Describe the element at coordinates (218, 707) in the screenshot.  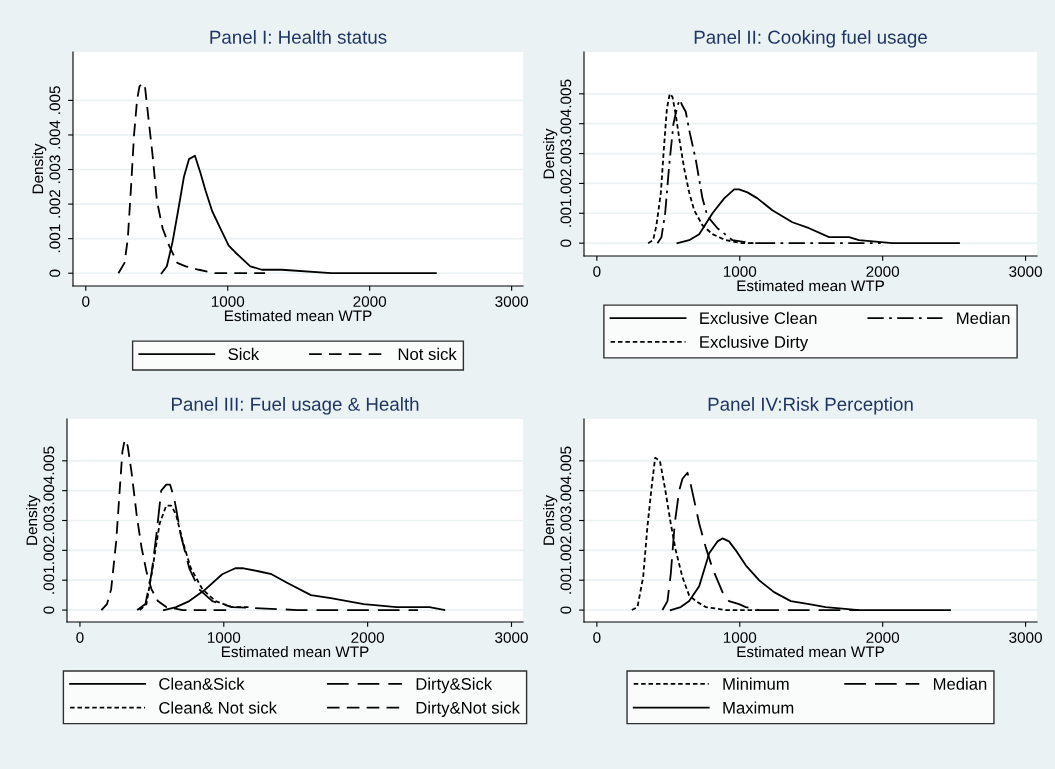
I see `legend-label: Clean& Not sick` at that location.